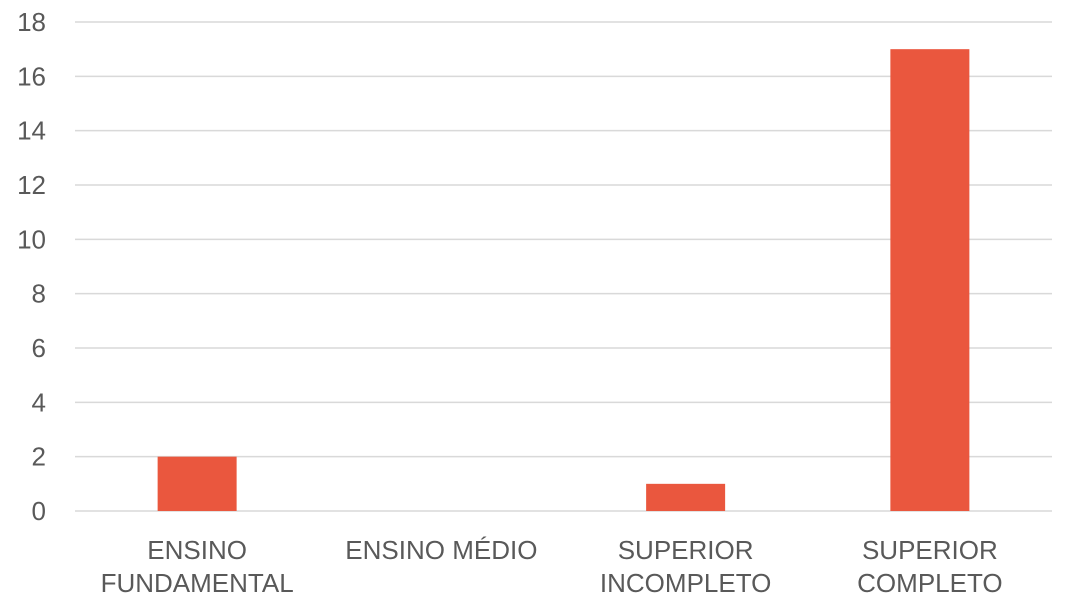 This screenshot has width=1067, height=597. I want to click on y-tick-label: 16, so click(31, 76).